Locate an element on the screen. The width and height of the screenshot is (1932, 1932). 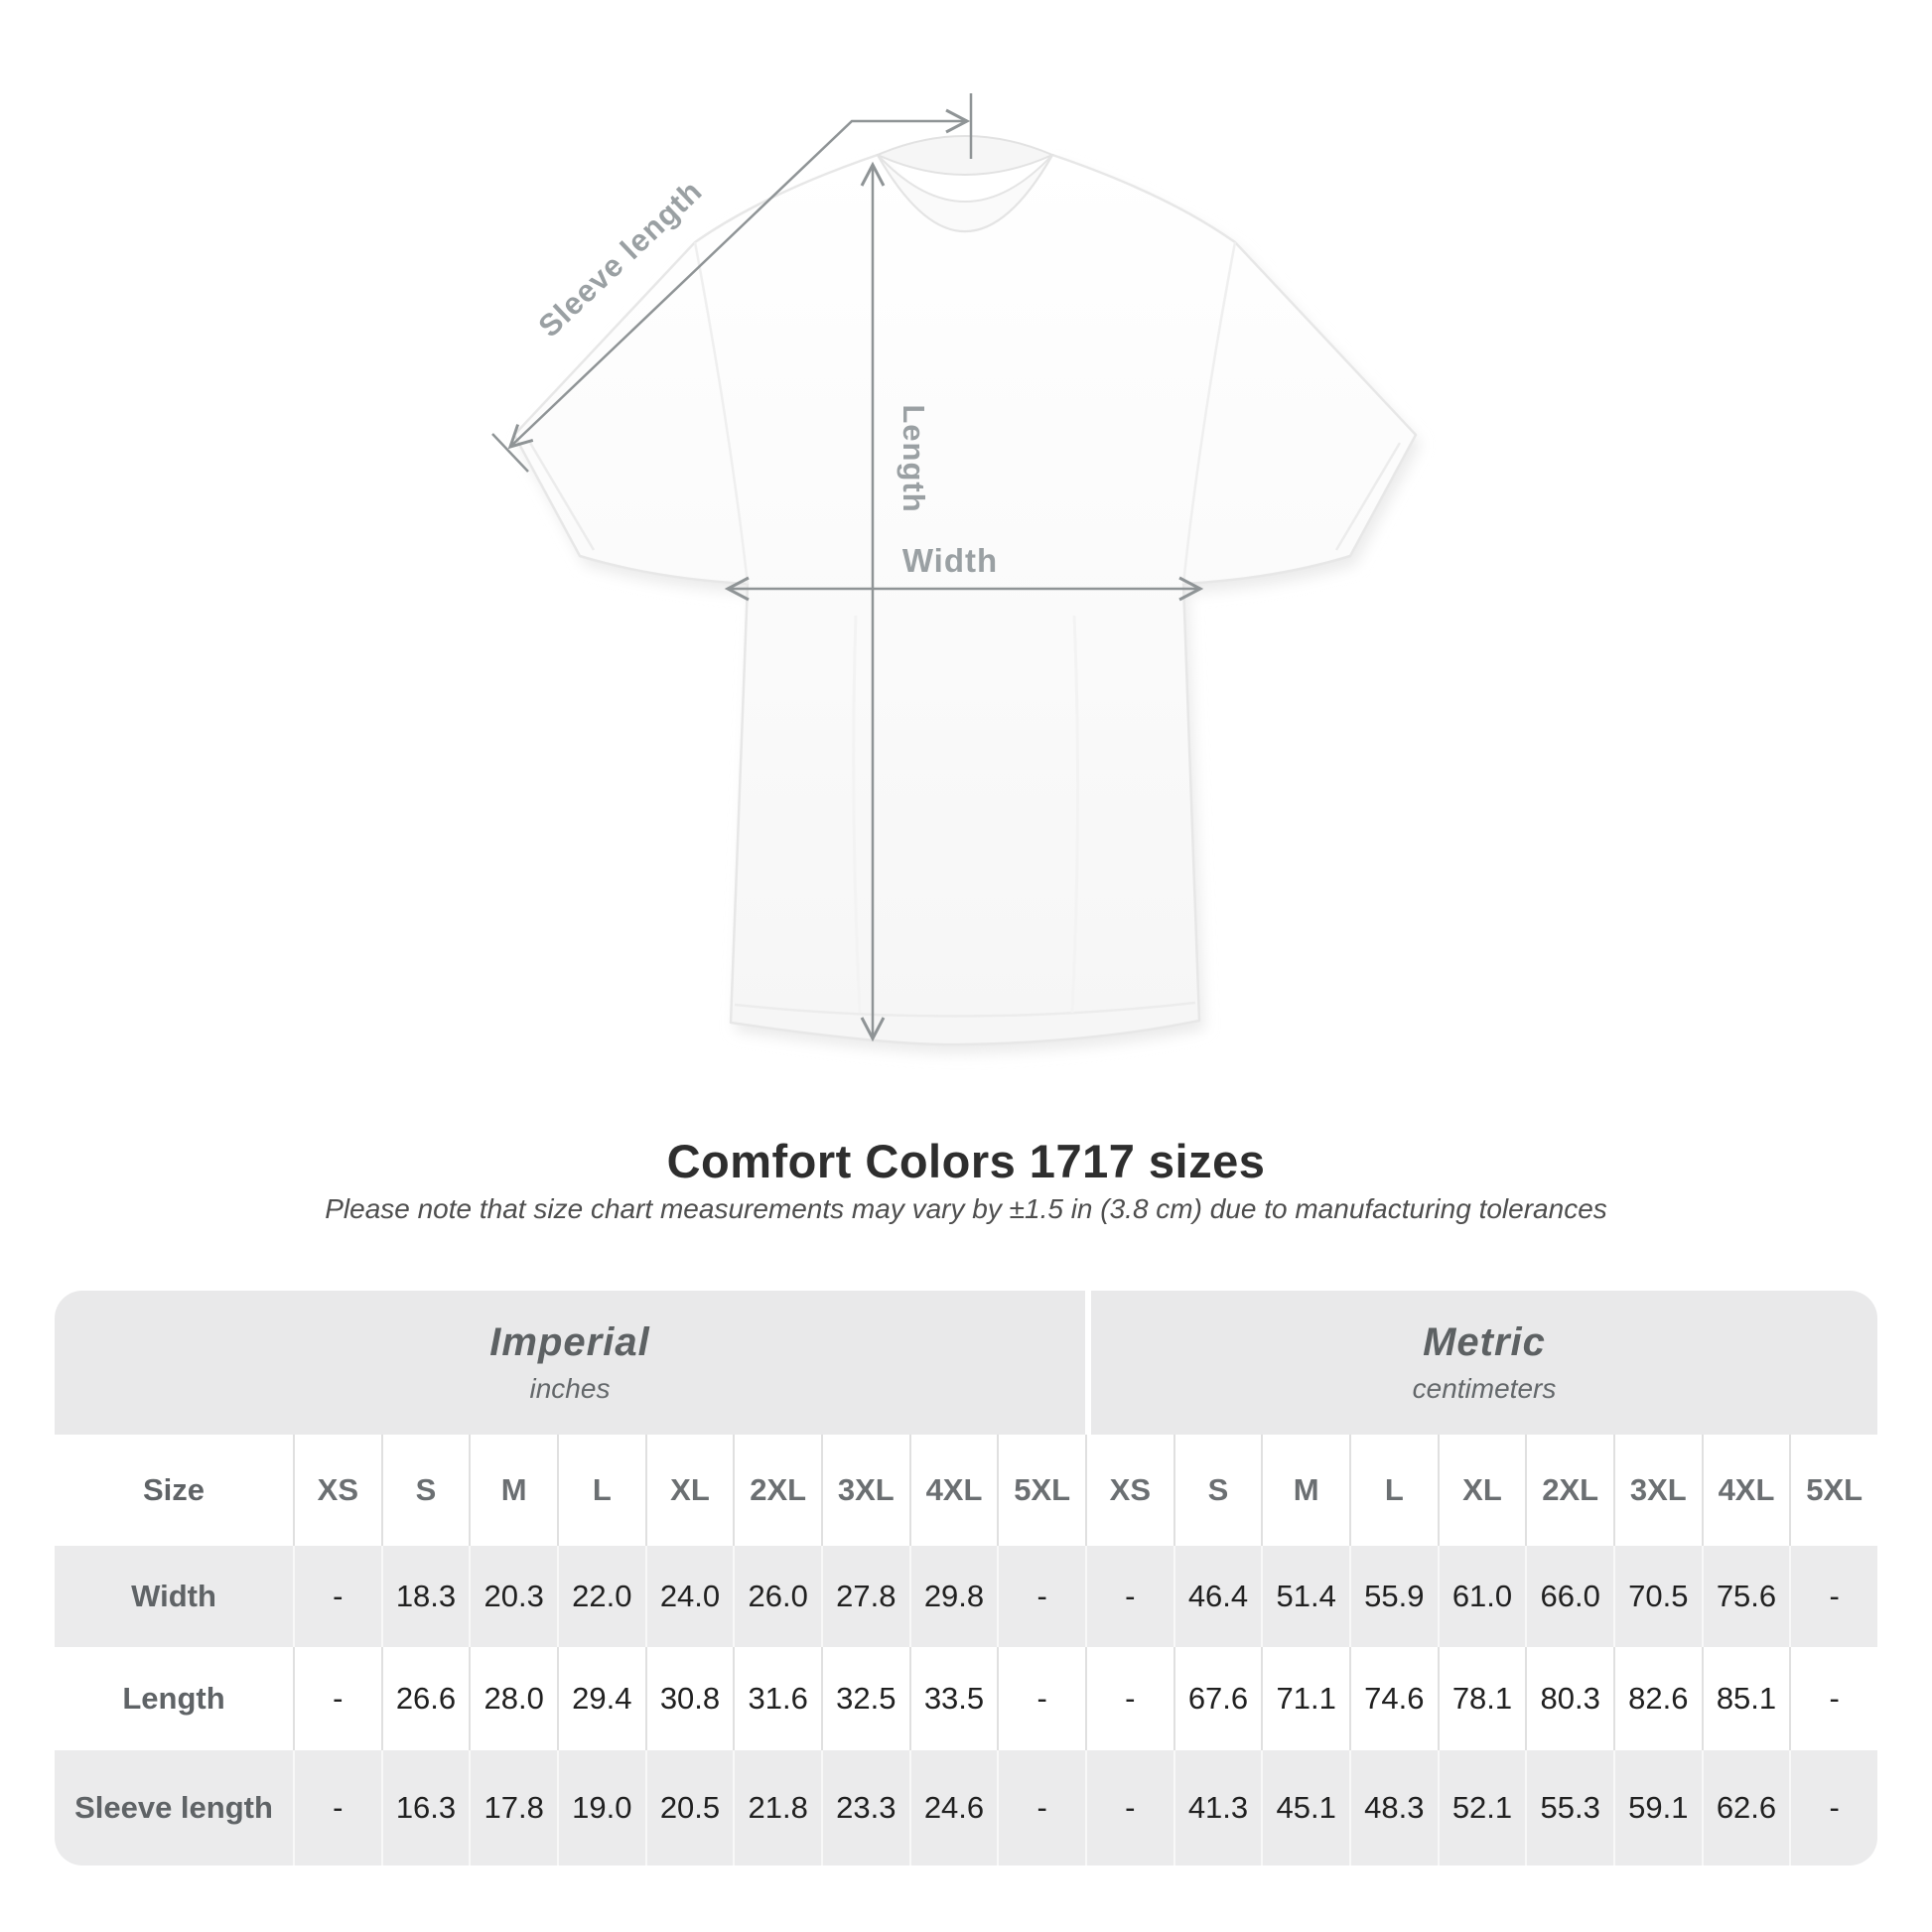
size-column-header: Size is located at coordinates (174, 1491).